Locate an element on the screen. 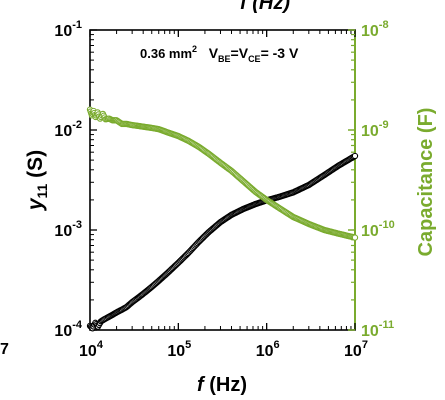 The image size is (445, 400). capacitance-point is located at coordinates (355, 237).